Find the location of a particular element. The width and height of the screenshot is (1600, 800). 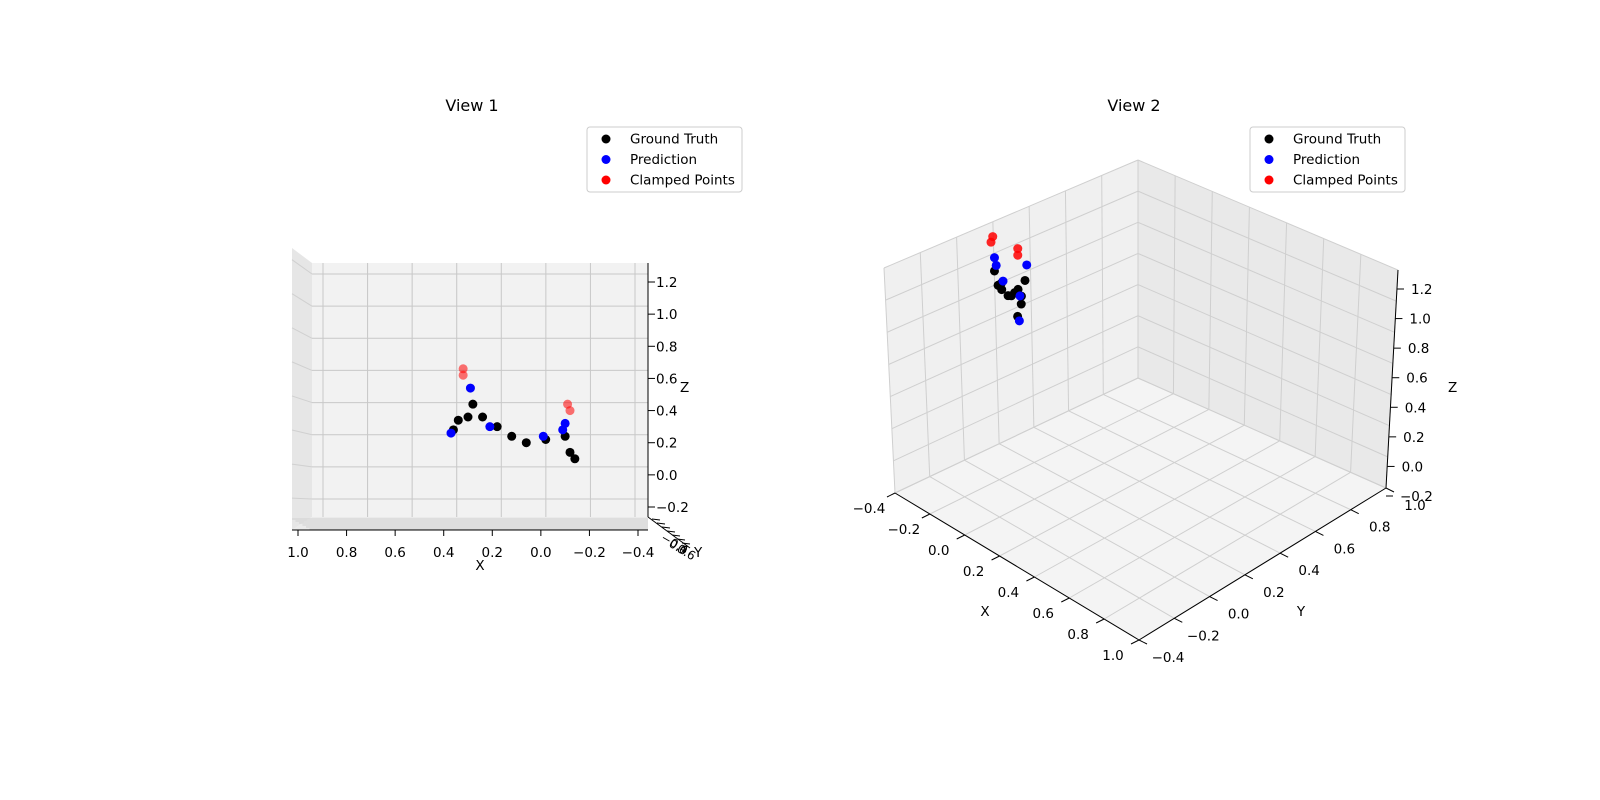

legend-frame is located at coordinates (1327, 159).